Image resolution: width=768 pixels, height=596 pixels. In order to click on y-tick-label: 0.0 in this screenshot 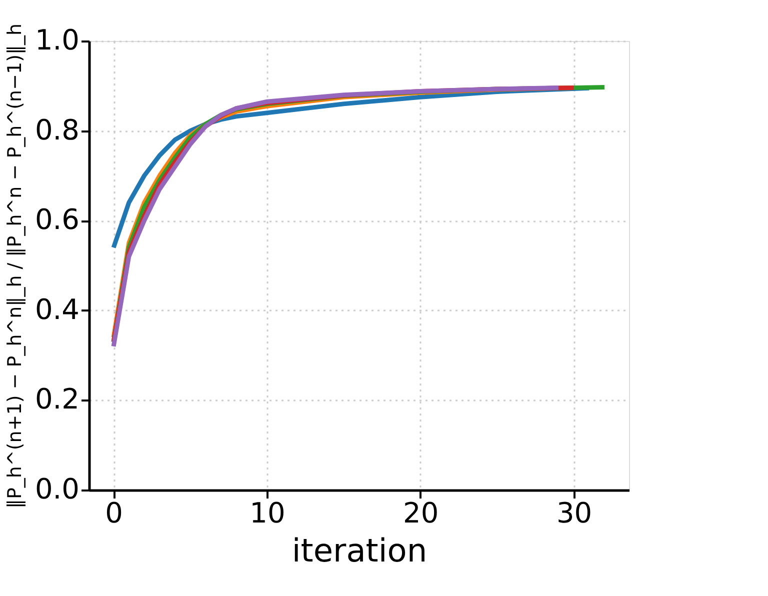, I will do `click(57, 489)`.